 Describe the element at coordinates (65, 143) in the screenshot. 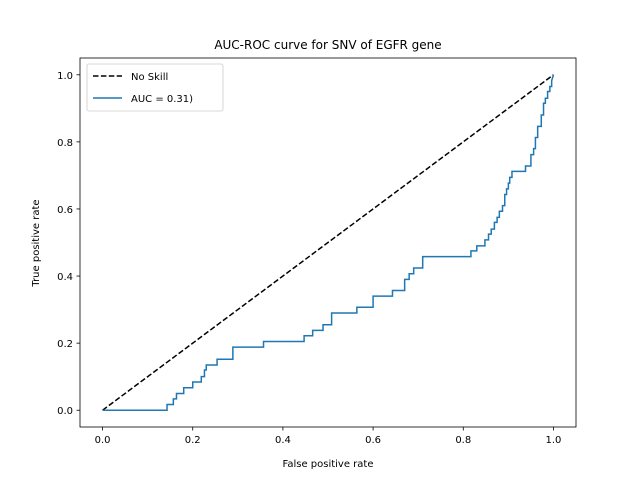

I see `y-tick-label: 0.8` at that location.